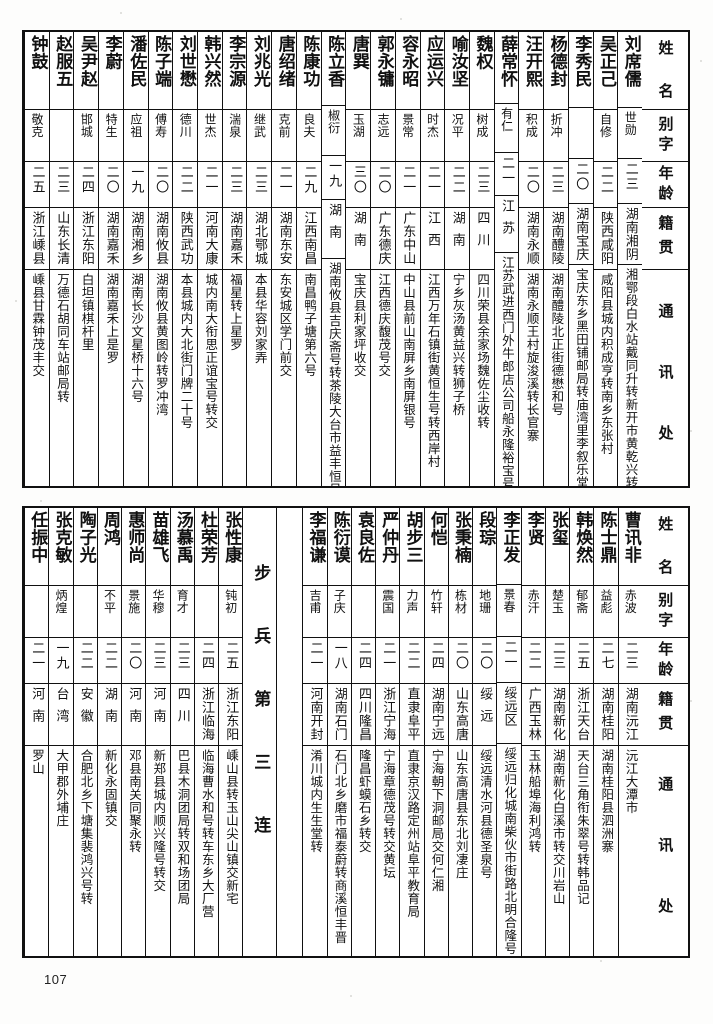 This screenshot has height=1024, width=713. Describe the element at coordinates (436, 715) in the screenshot. I see `entry-birthplace: 湖南宁远` at that location.